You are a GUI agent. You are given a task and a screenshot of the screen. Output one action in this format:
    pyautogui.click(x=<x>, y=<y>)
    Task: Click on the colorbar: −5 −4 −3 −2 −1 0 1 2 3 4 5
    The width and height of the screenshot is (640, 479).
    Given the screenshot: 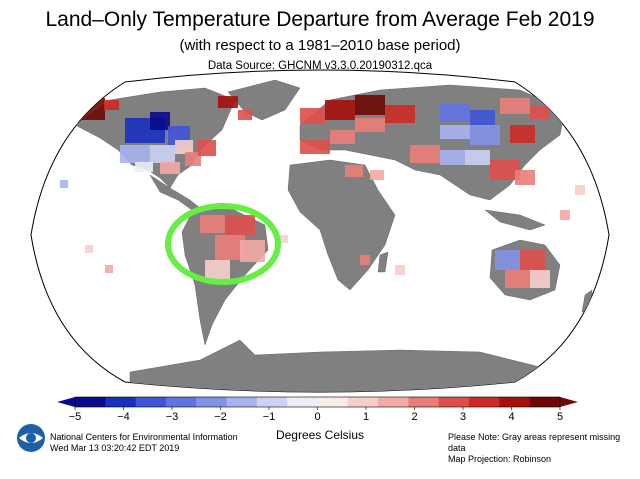 What is the action you would take?
    pyautogui.click(x=317, y=409)
    